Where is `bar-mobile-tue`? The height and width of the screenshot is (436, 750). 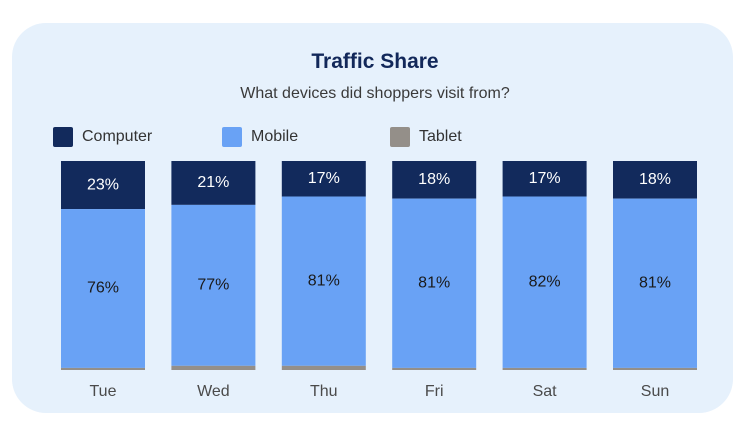
bar-mobile-tue is located at coordinates (103, 288).